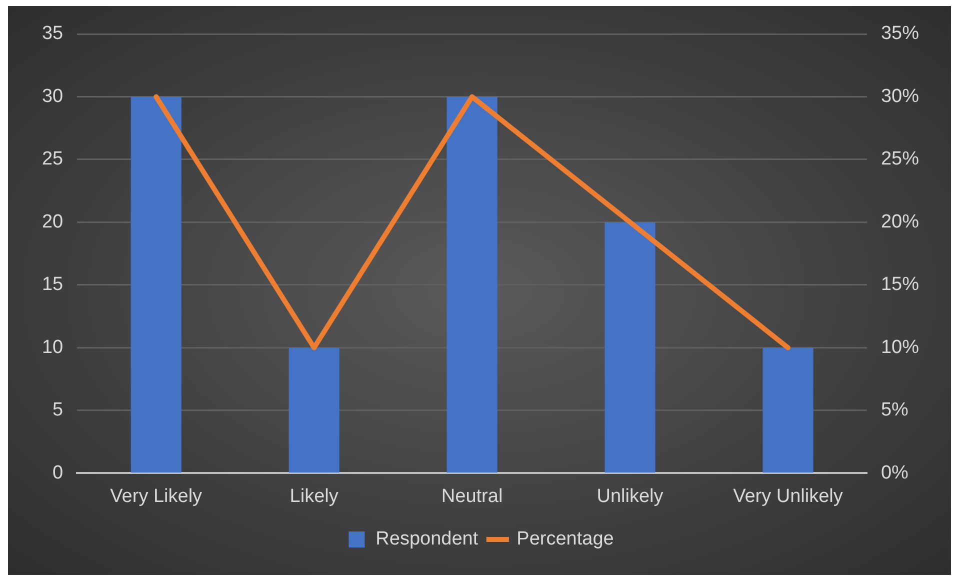 The image size is (959, 581). I want to click on y2-tick-label: 10%, so click(900, 347).